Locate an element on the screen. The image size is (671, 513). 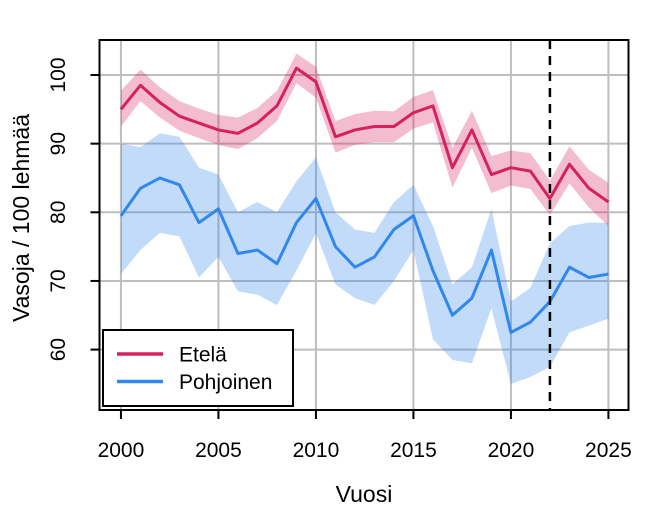
y-tick-label-60: 60 is located at coordinates (58, 349).